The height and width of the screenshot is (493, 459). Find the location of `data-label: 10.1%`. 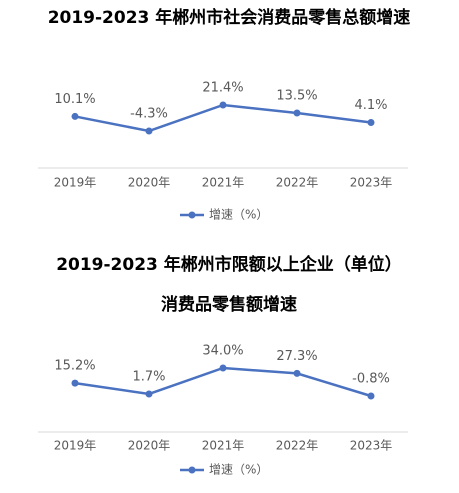

data-label: 10.1% is located at coordinates (74, 99).